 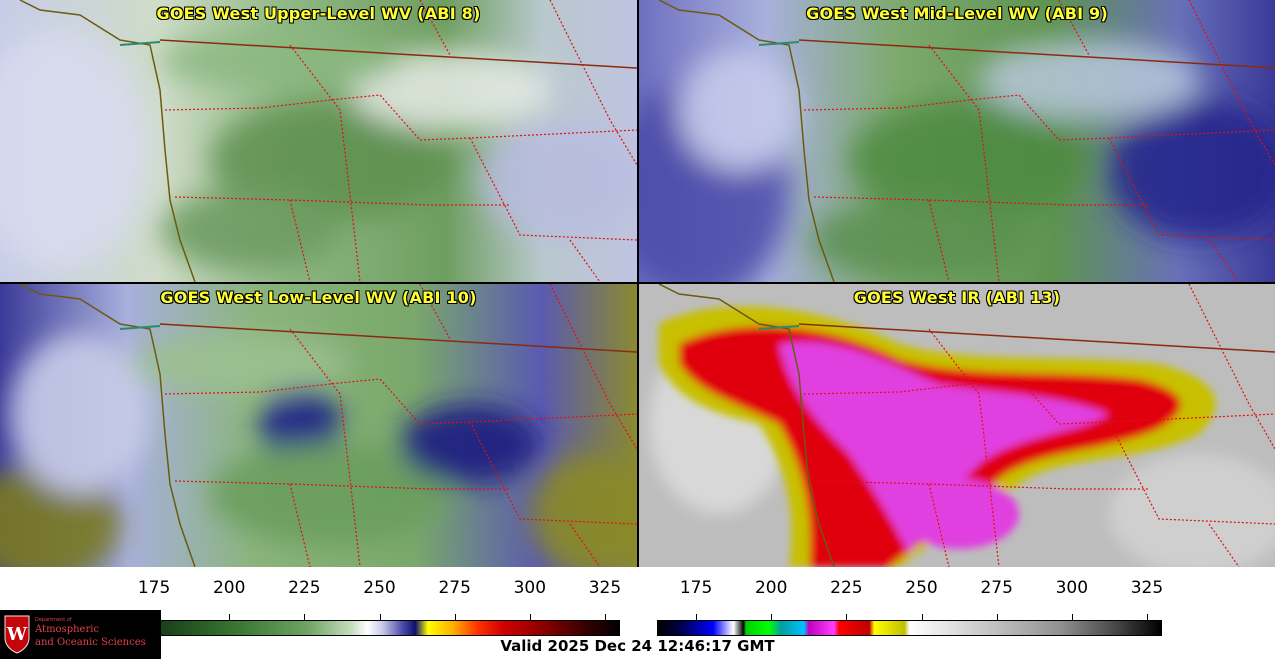 I want to click on crest-letter: W, so click(x=17, y=634).